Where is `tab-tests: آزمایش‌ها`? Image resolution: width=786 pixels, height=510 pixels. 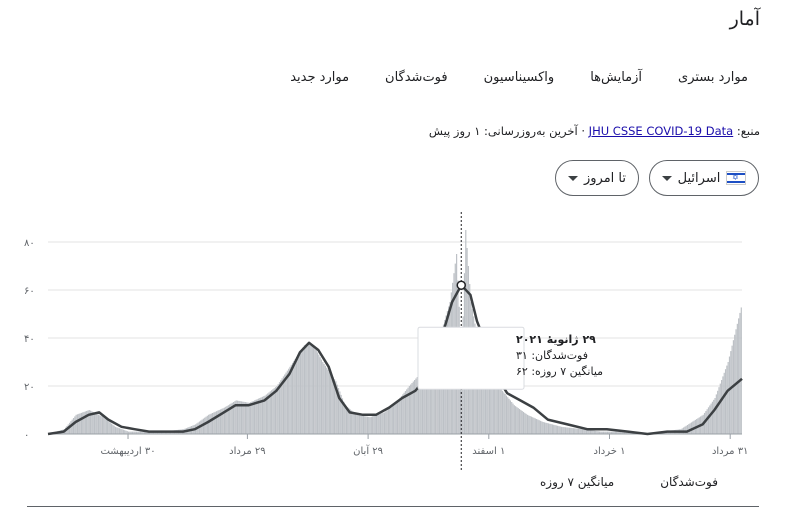 tab-tests: آزمایش‌ها is located at coordinates (616, 77).